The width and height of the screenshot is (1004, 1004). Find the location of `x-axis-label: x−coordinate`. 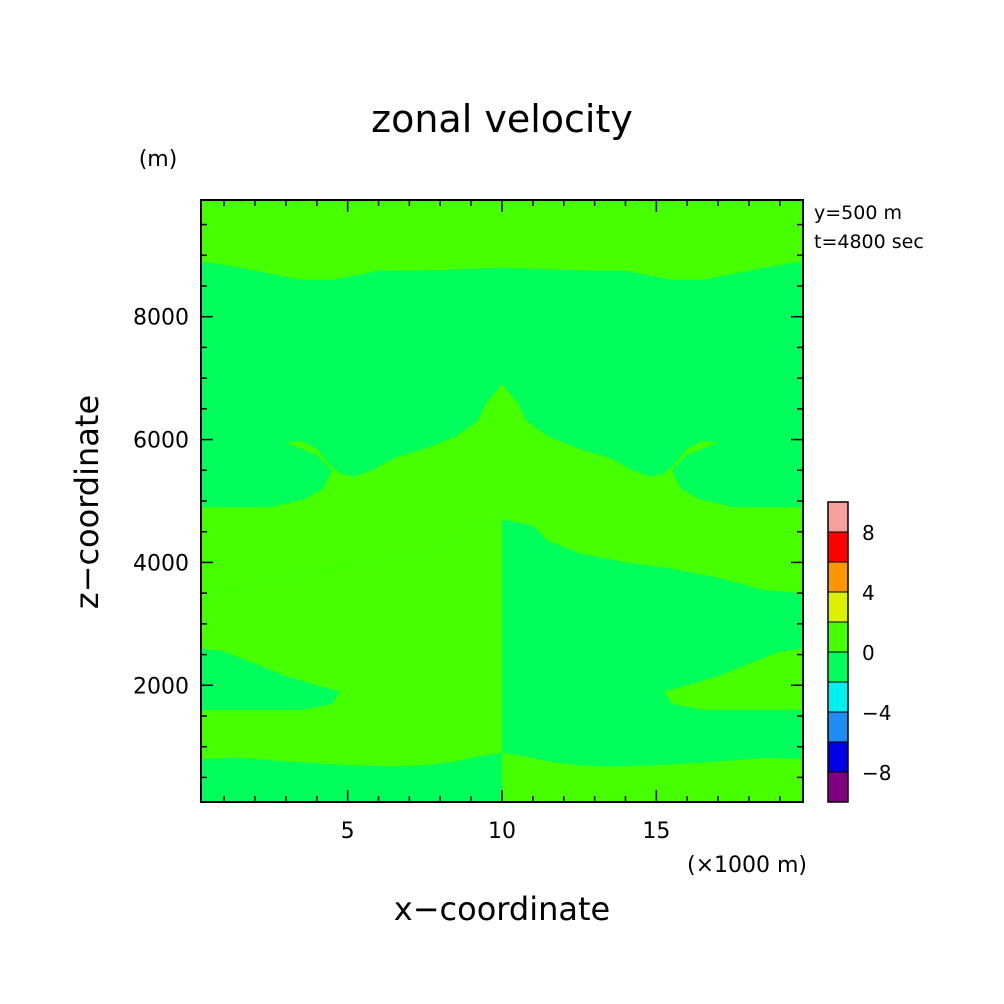

x-axis-label: x−coordinate is located at coordinates (502, 909).